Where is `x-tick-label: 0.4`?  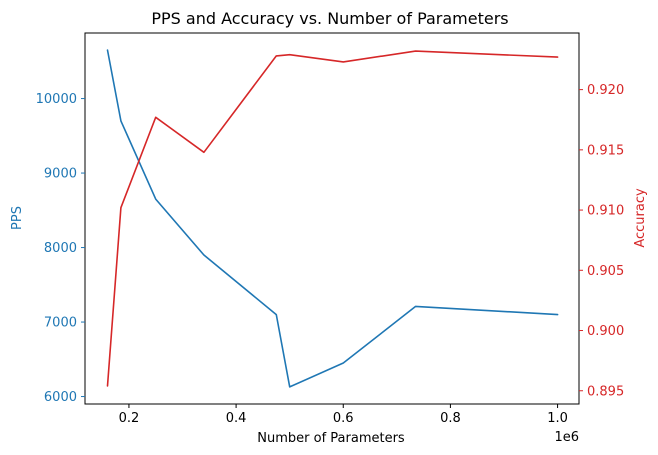
x-tick-label: 0.4 is located at coordinates (236, 418).